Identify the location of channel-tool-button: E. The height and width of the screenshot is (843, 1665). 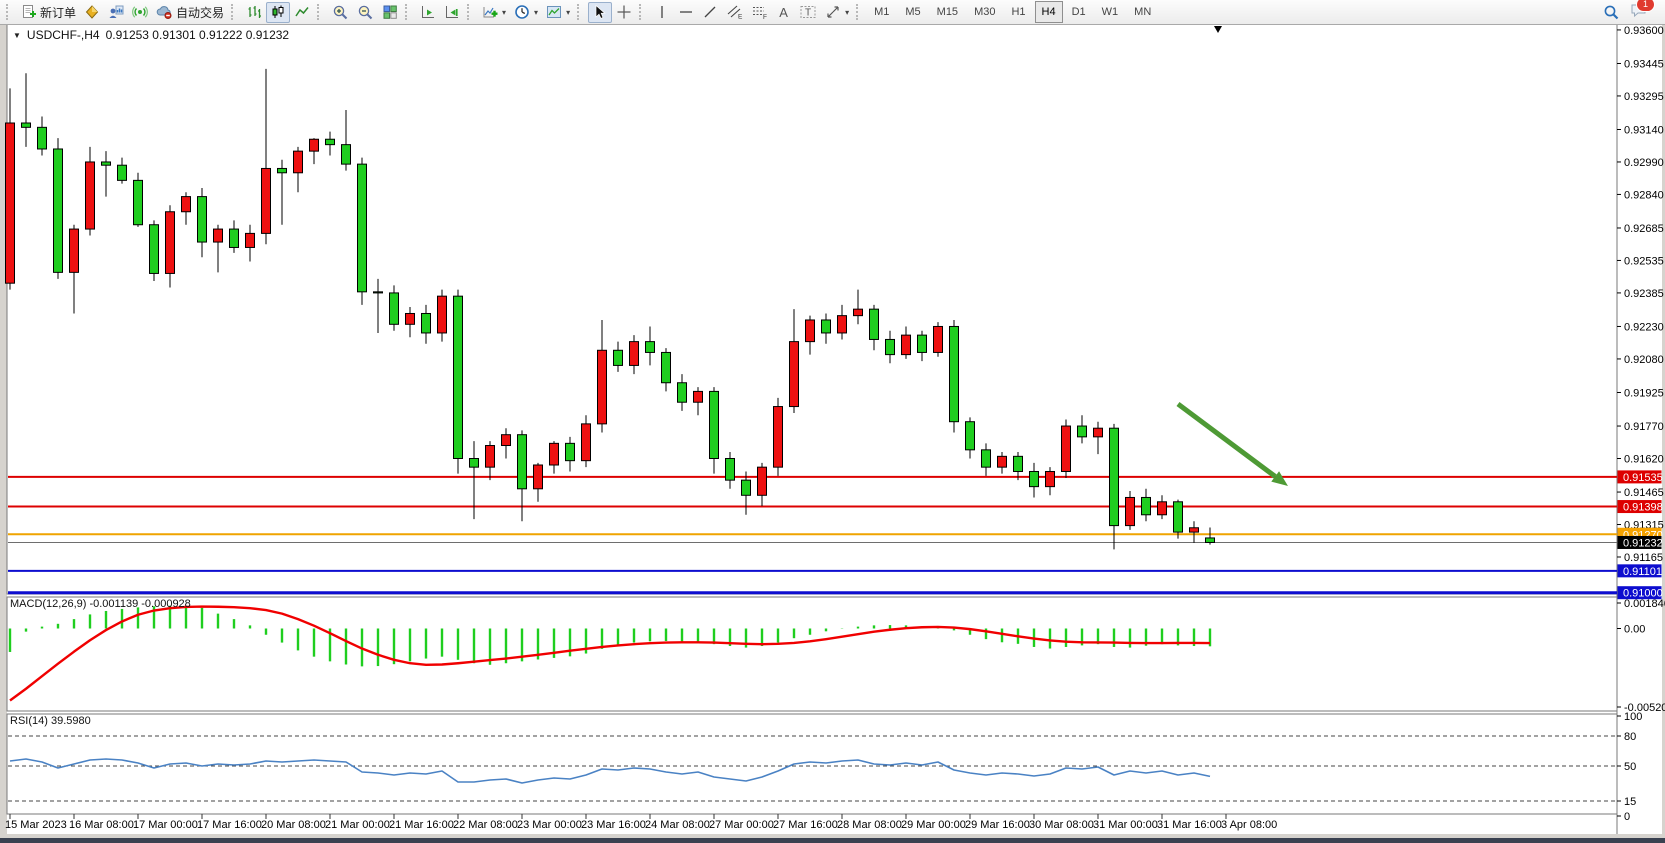
(734, 12).